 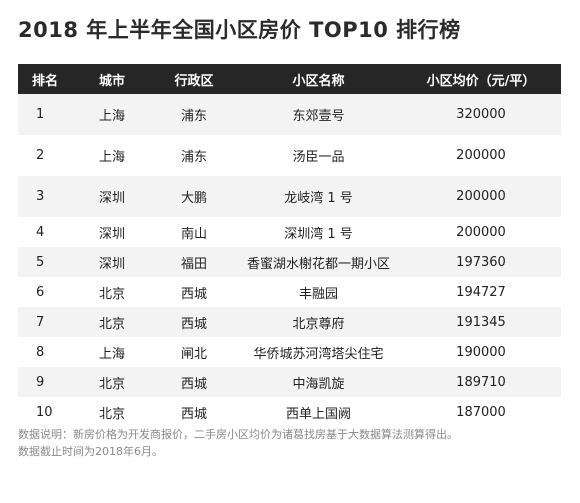 I want to click on table-row: 8 上海 闸北 华侨城苏河湾塔尖住宅 190000, so click(x=289, y=352).